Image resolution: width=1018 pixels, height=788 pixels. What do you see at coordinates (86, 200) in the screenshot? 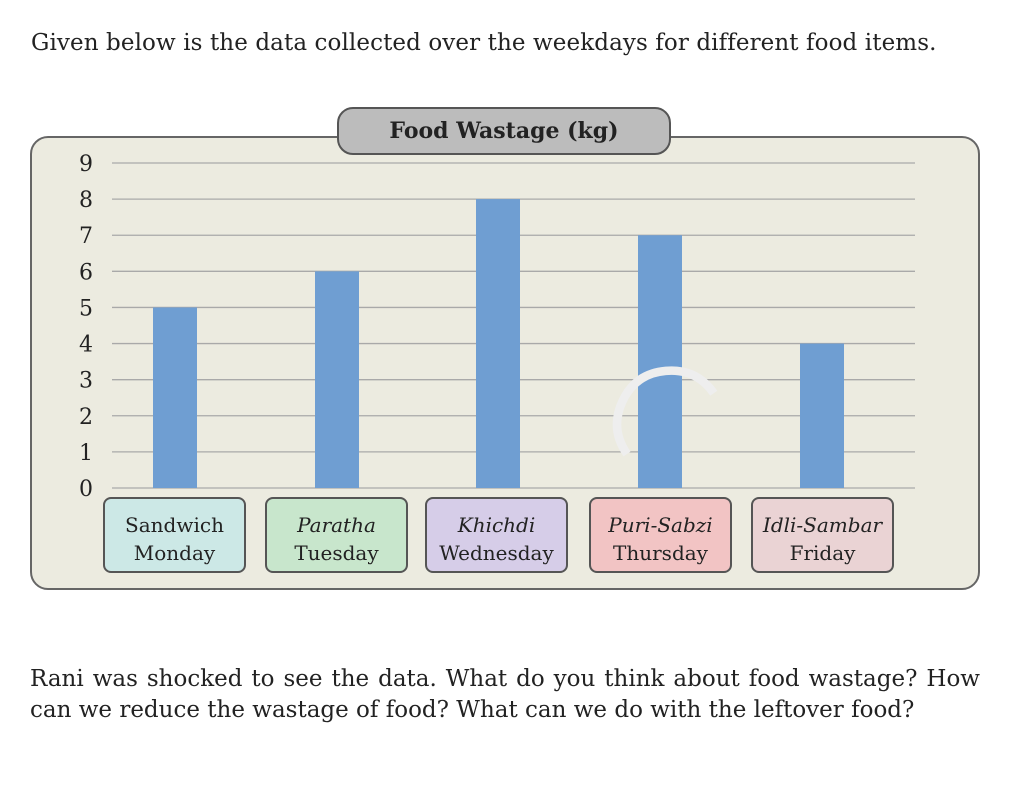
I see `y-tick-label: 8` at bounding box center [86, 200].